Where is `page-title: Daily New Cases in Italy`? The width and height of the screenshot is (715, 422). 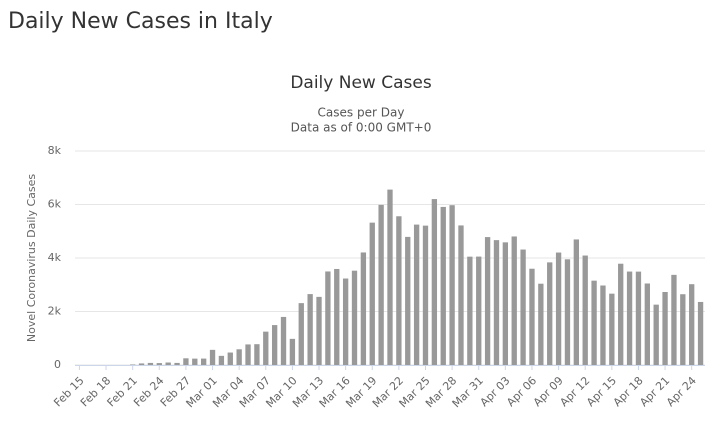 page-title: Daily New Cases in Italy is located at coordinates (140, 21).